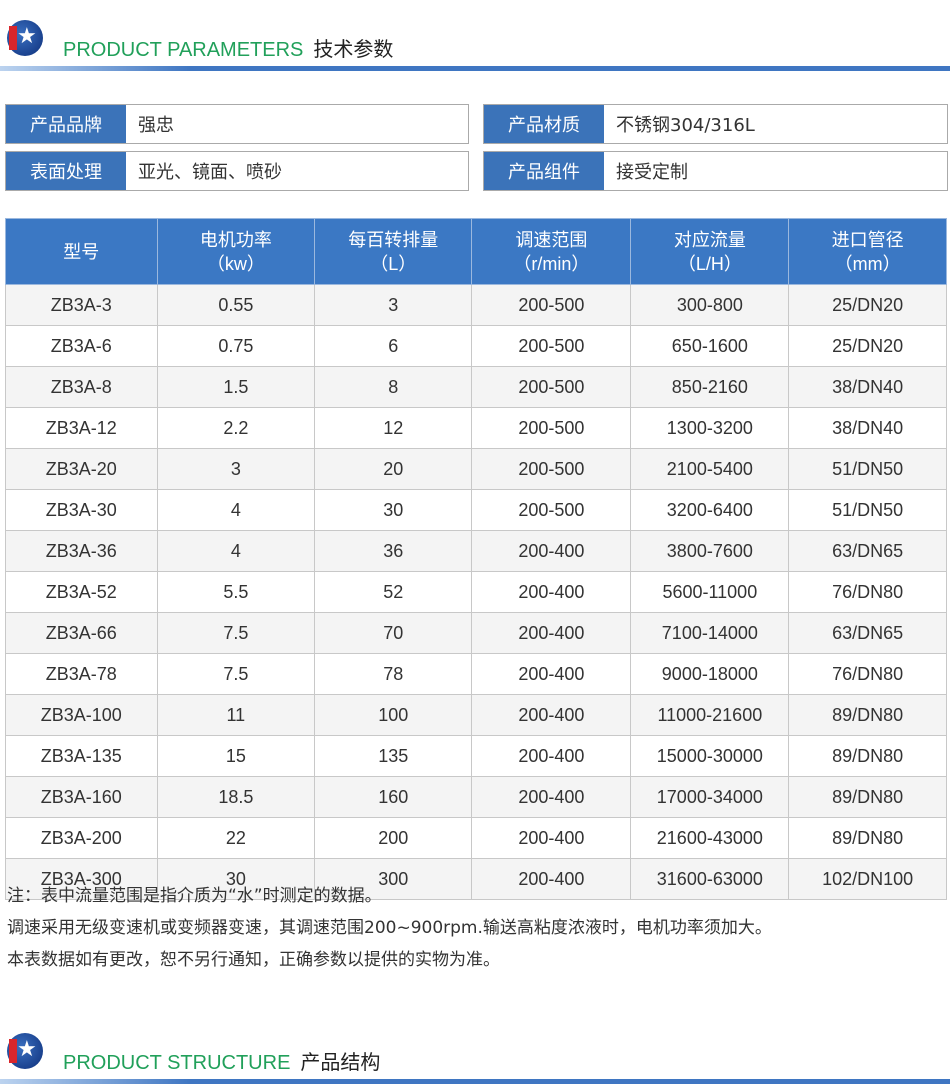 Image resolution: width=950 pixels, height=1085 pixels. I want to click on table-cell: 17000-34000, so click(710, 797).